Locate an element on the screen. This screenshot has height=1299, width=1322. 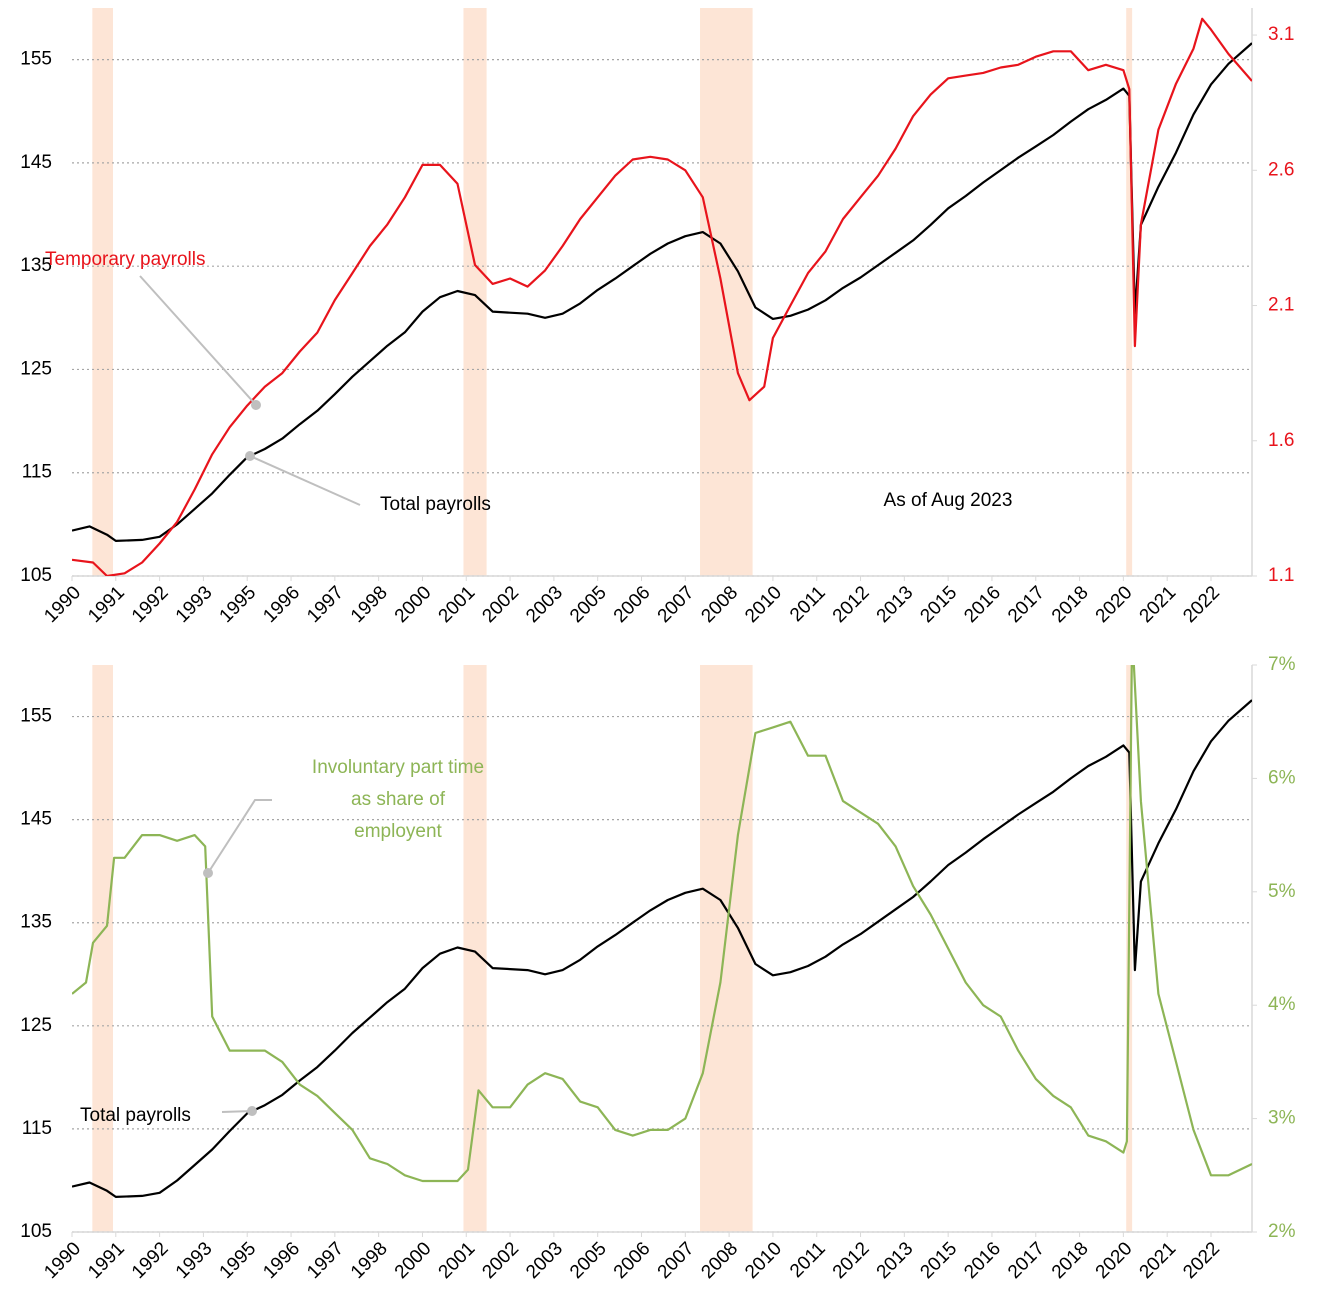
x-tick-label: 2005 is located at coordinates (588, 1260).